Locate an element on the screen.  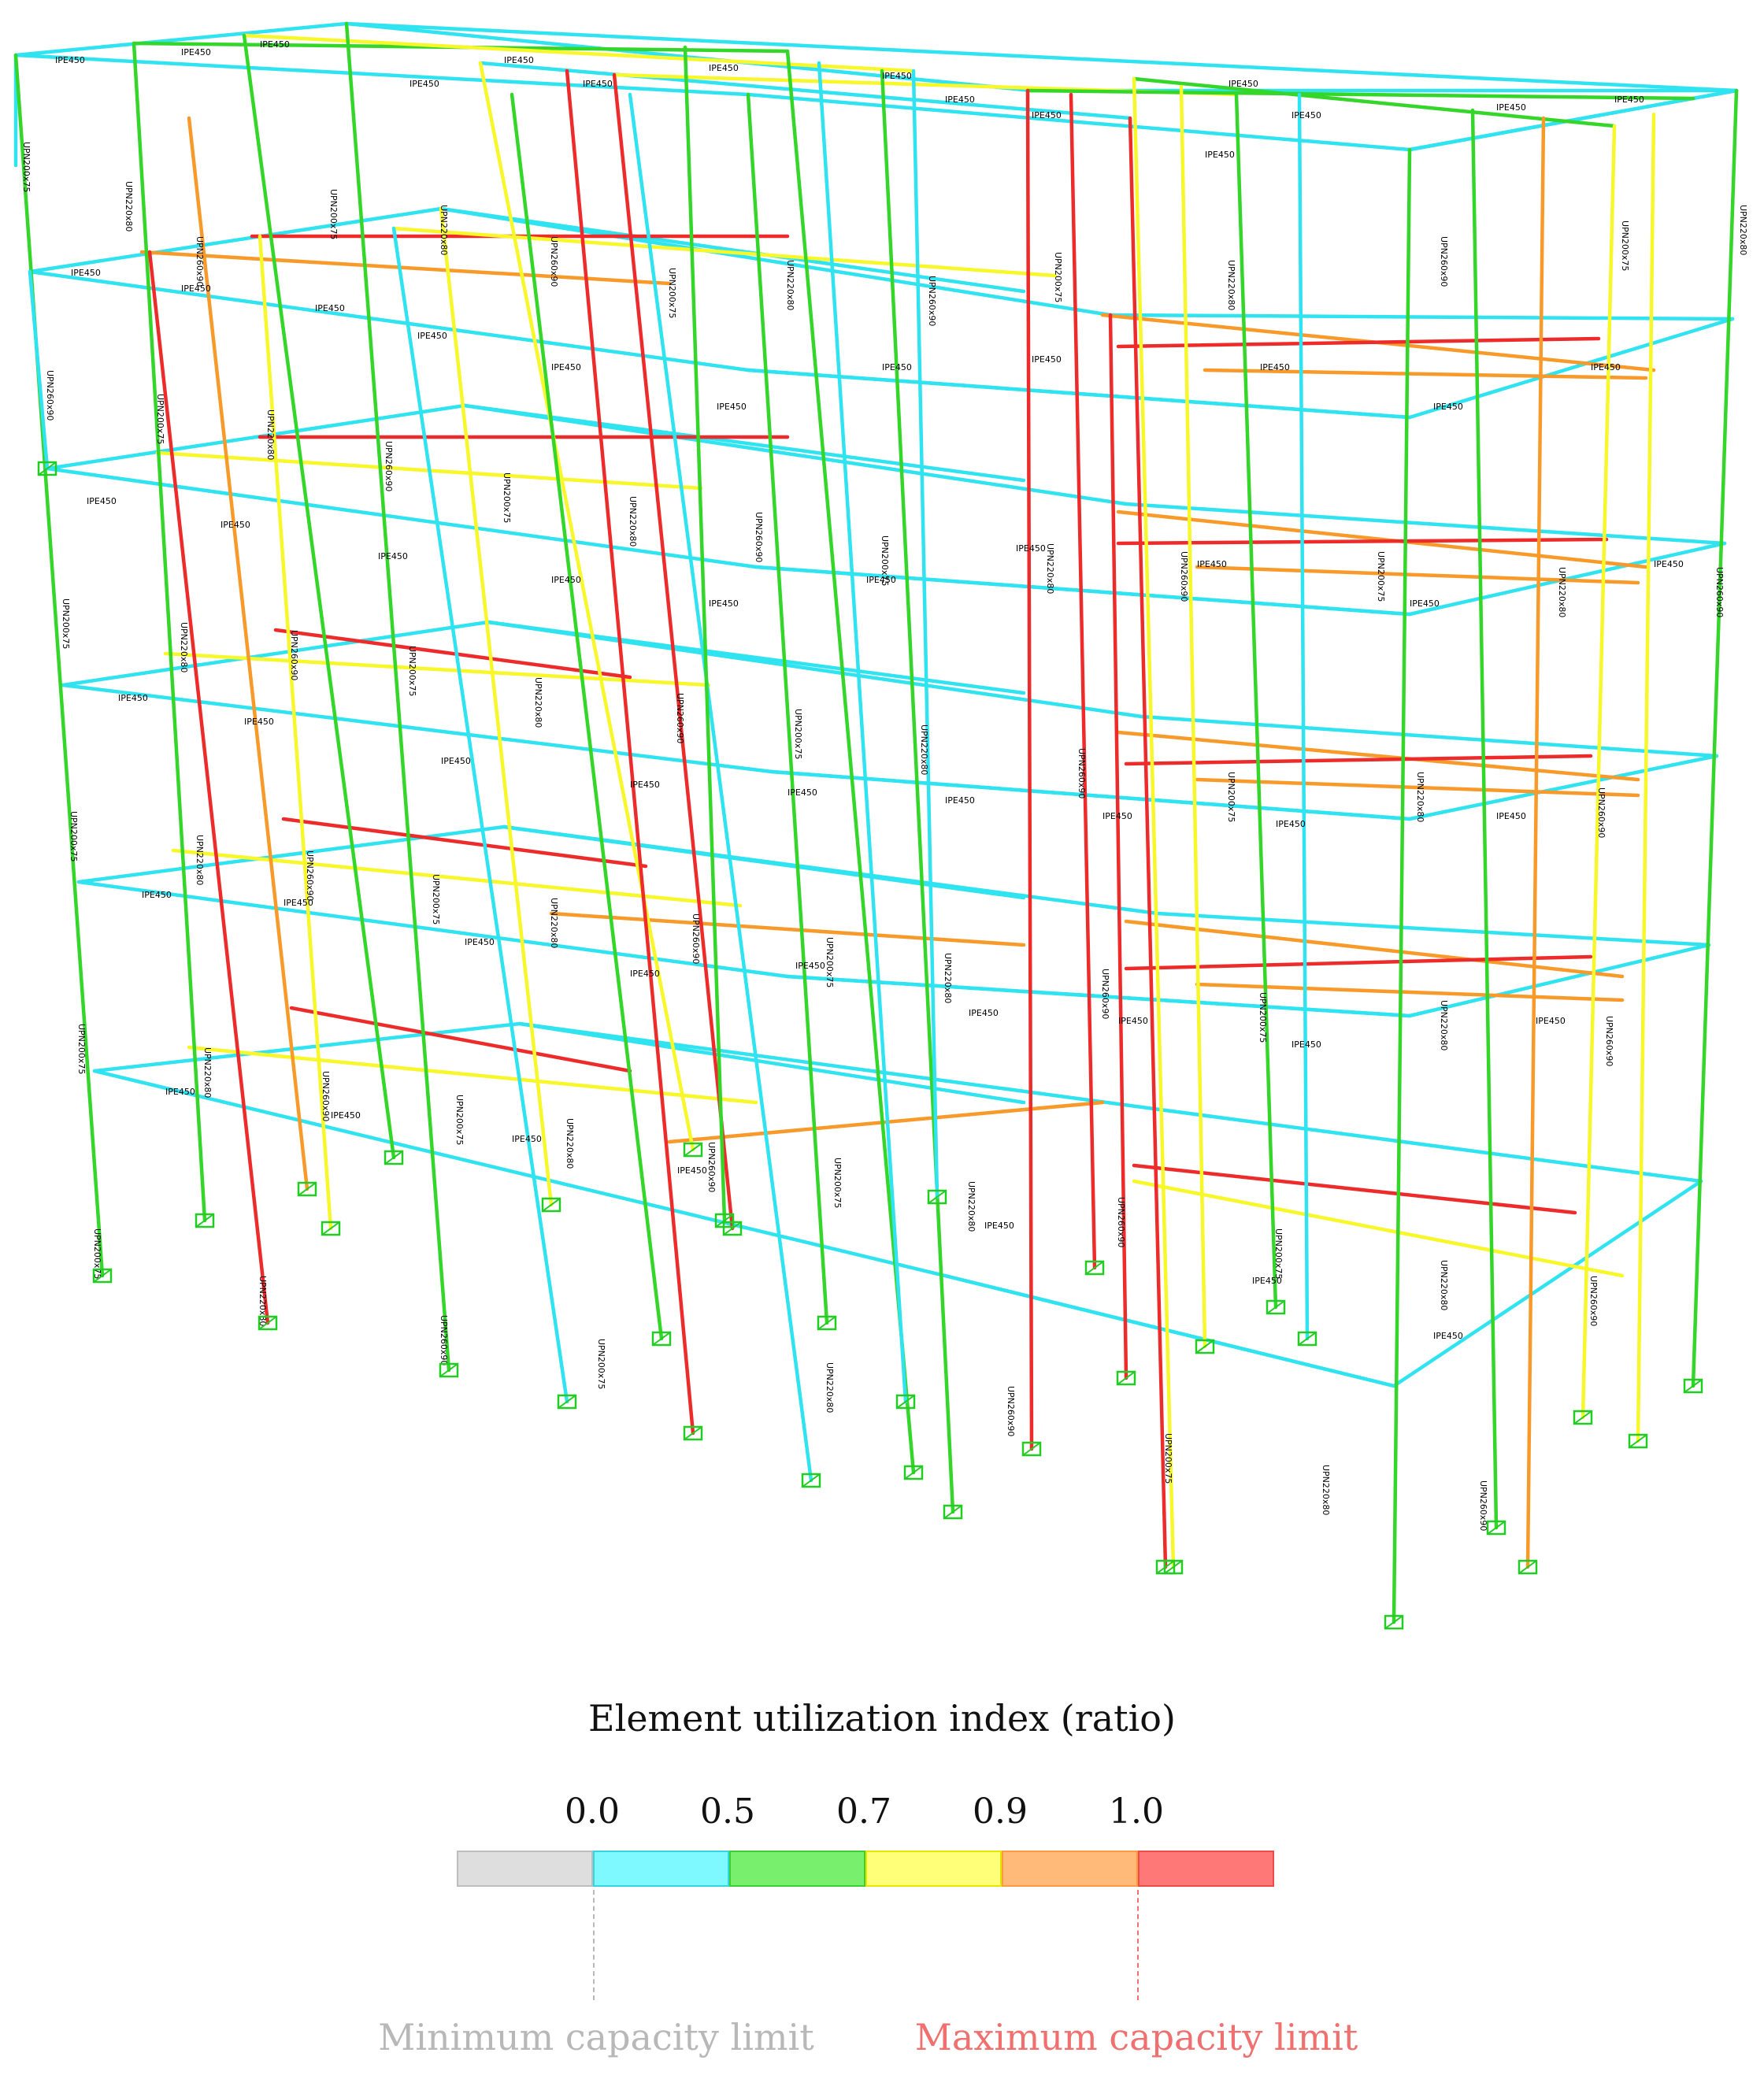
section-label-121: UPN200x75 is located at coordinates (1278, 1254).